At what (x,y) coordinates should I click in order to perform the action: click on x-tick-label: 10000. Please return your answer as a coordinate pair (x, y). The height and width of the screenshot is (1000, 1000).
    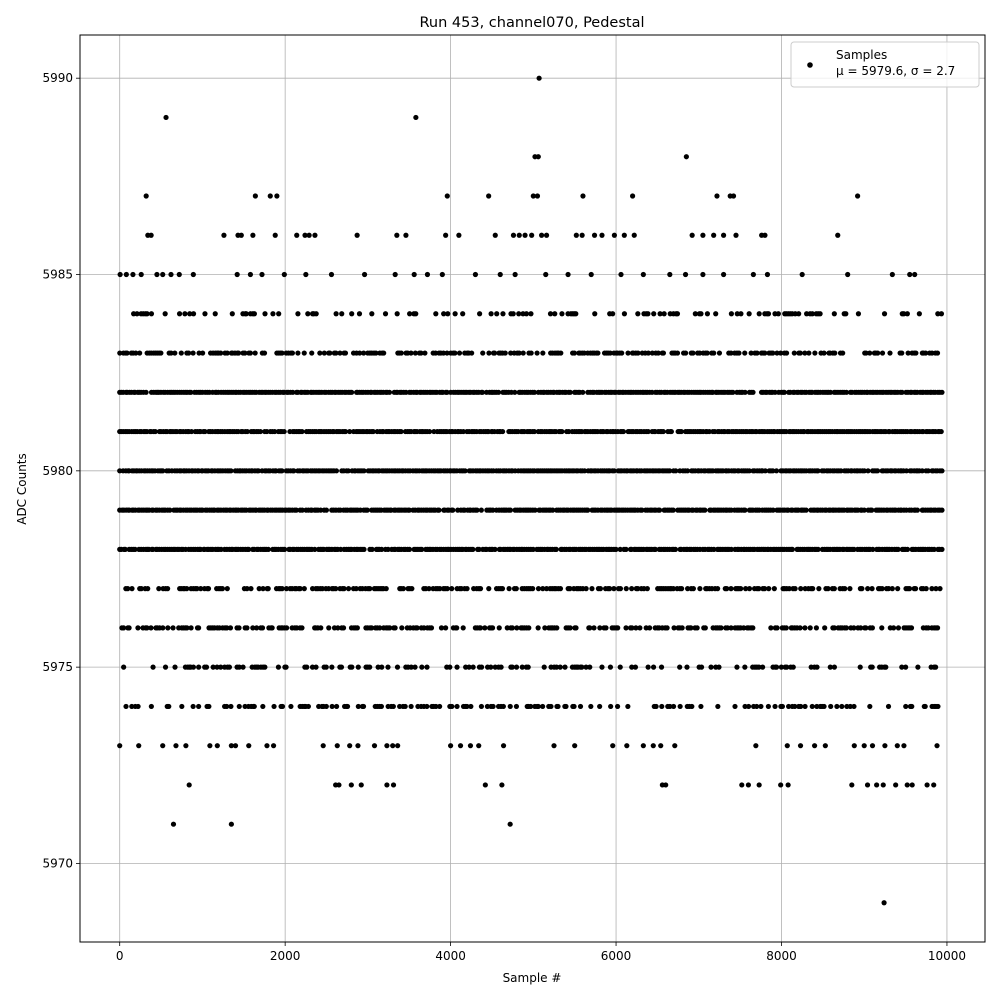
    Looking at the image, I should click on (947, 956).